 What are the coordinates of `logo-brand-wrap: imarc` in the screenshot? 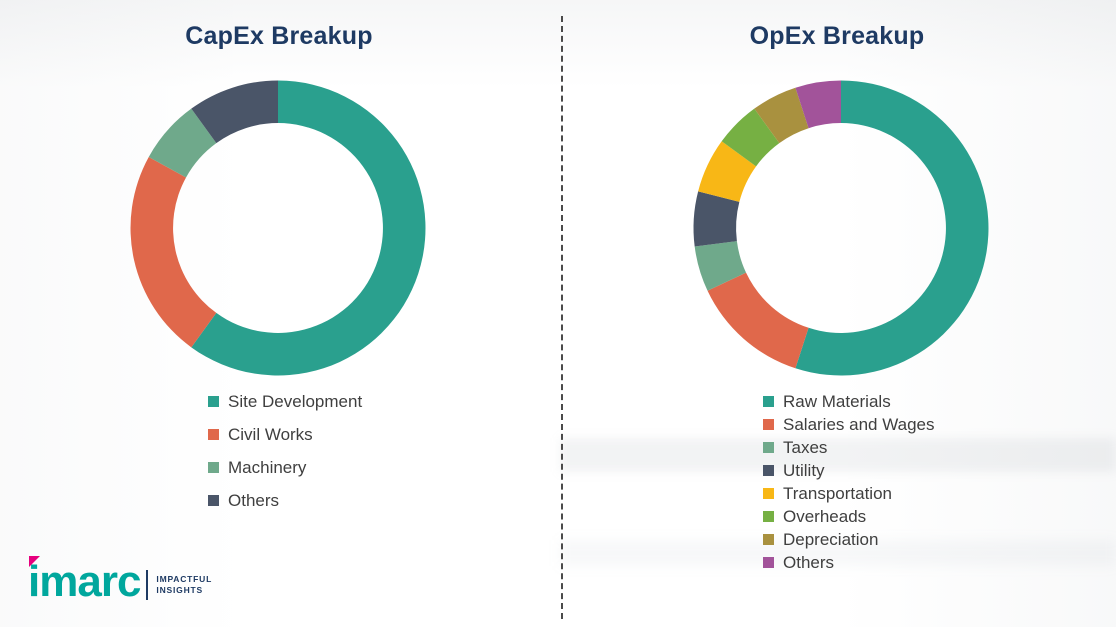 It's located at (84, 581).